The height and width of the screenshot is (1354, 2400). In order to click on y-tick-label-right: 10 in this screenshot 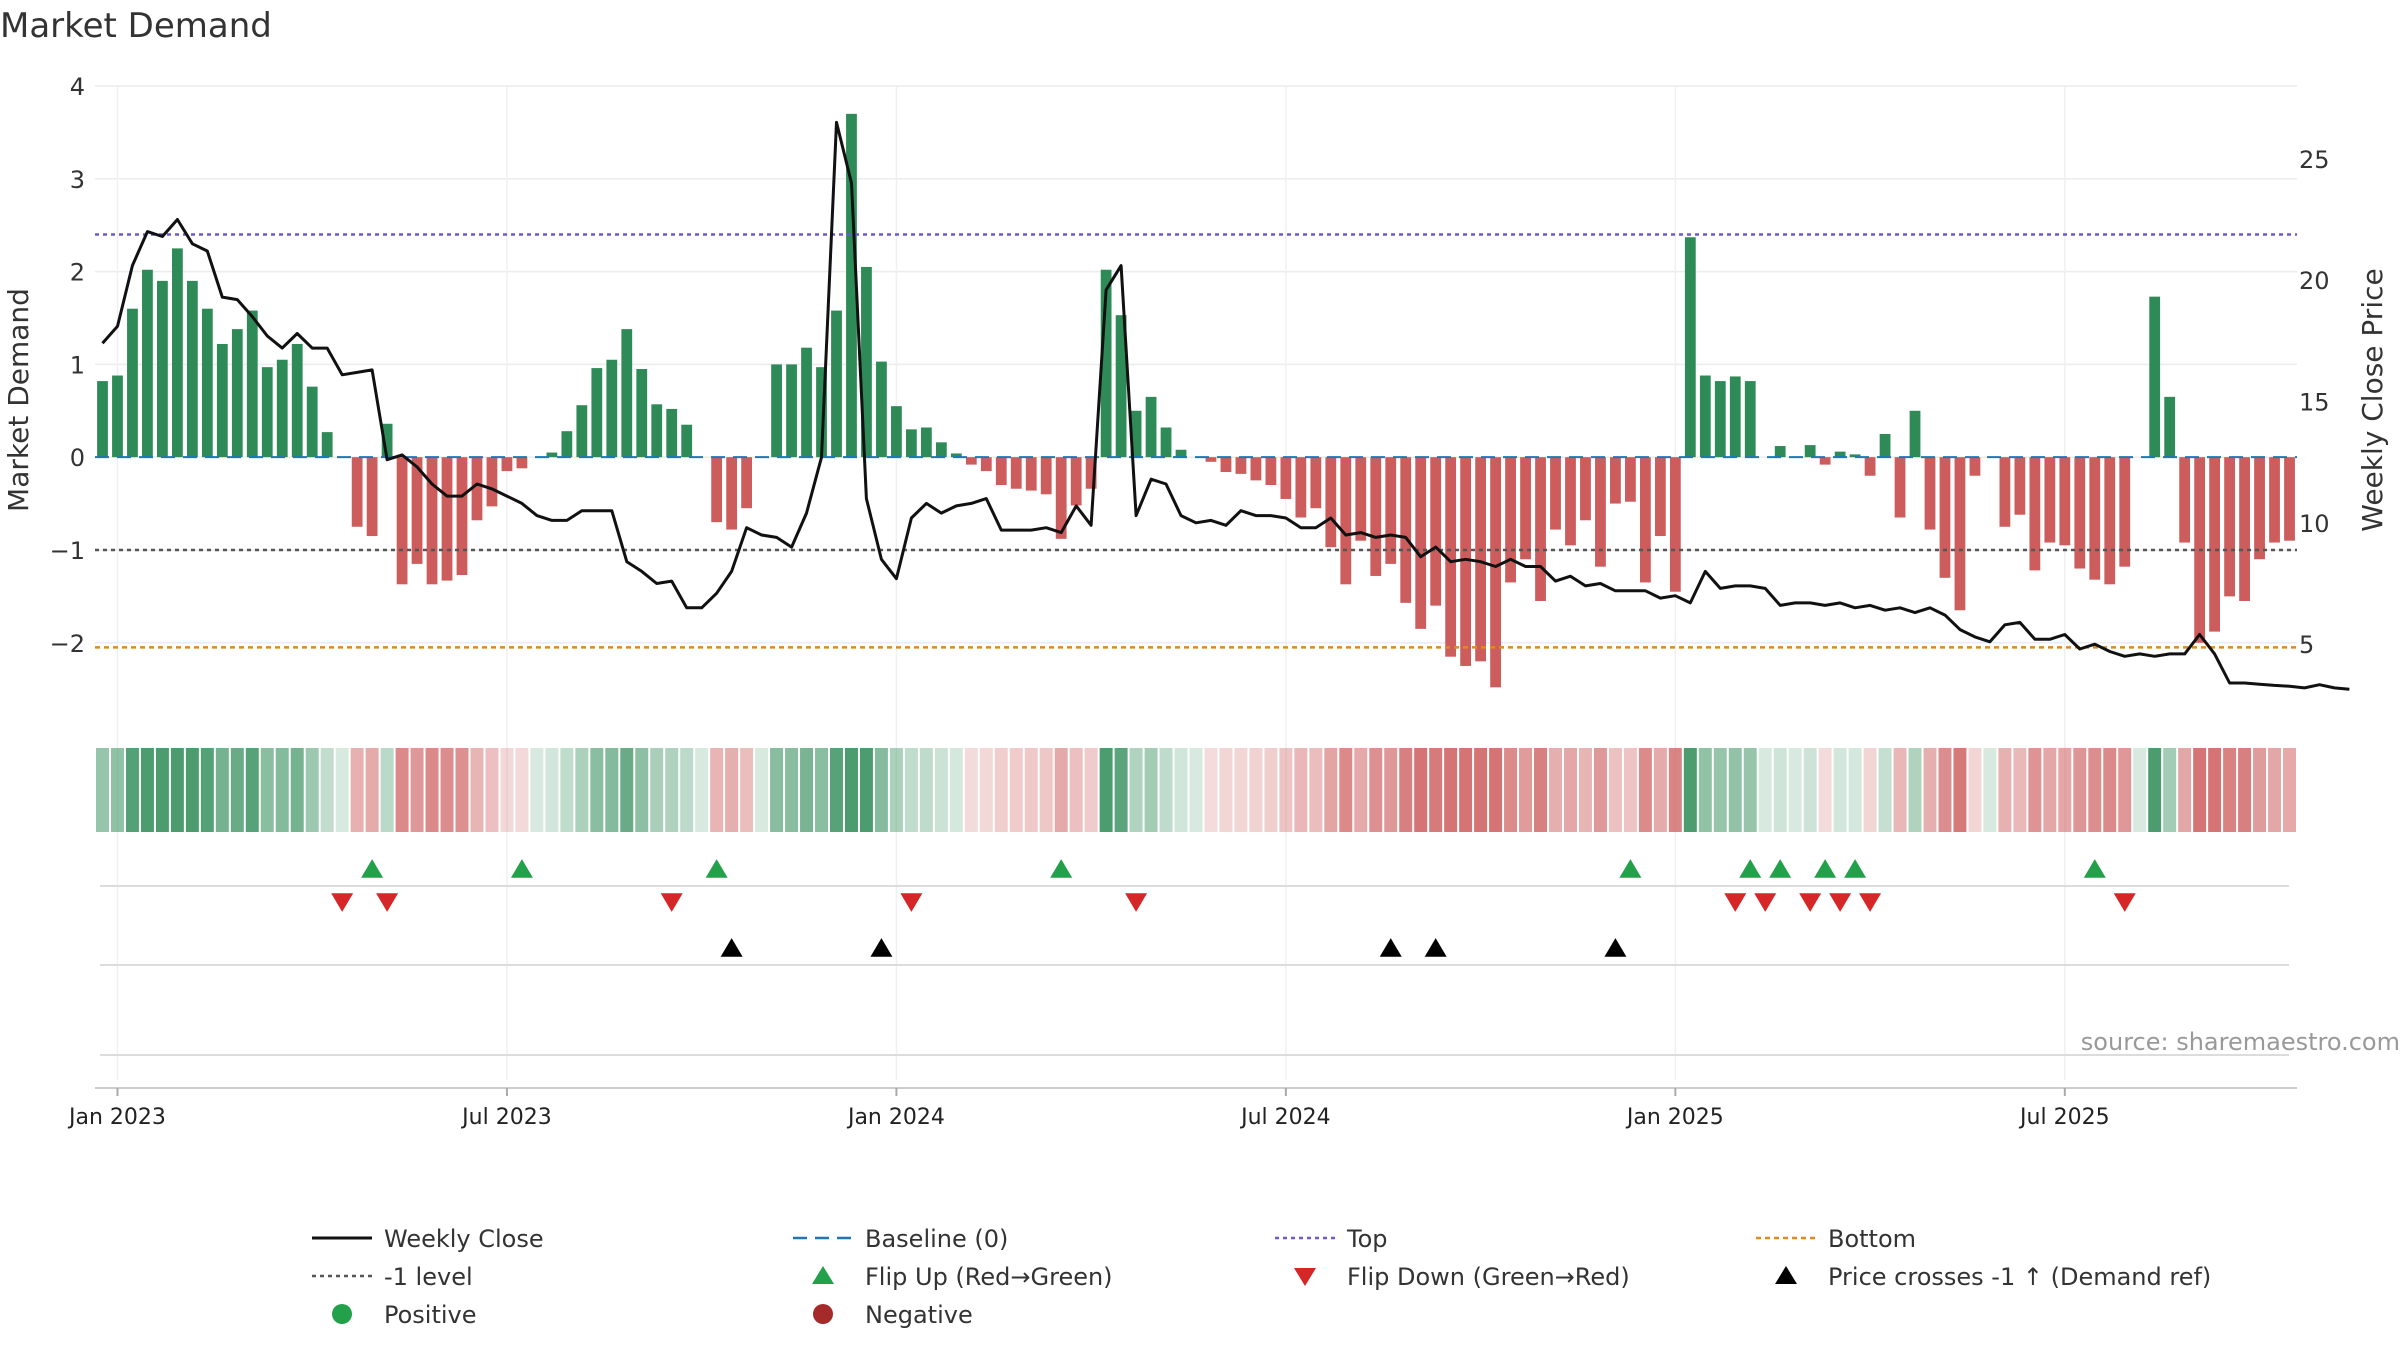, I will do `click(2314, 524)`.